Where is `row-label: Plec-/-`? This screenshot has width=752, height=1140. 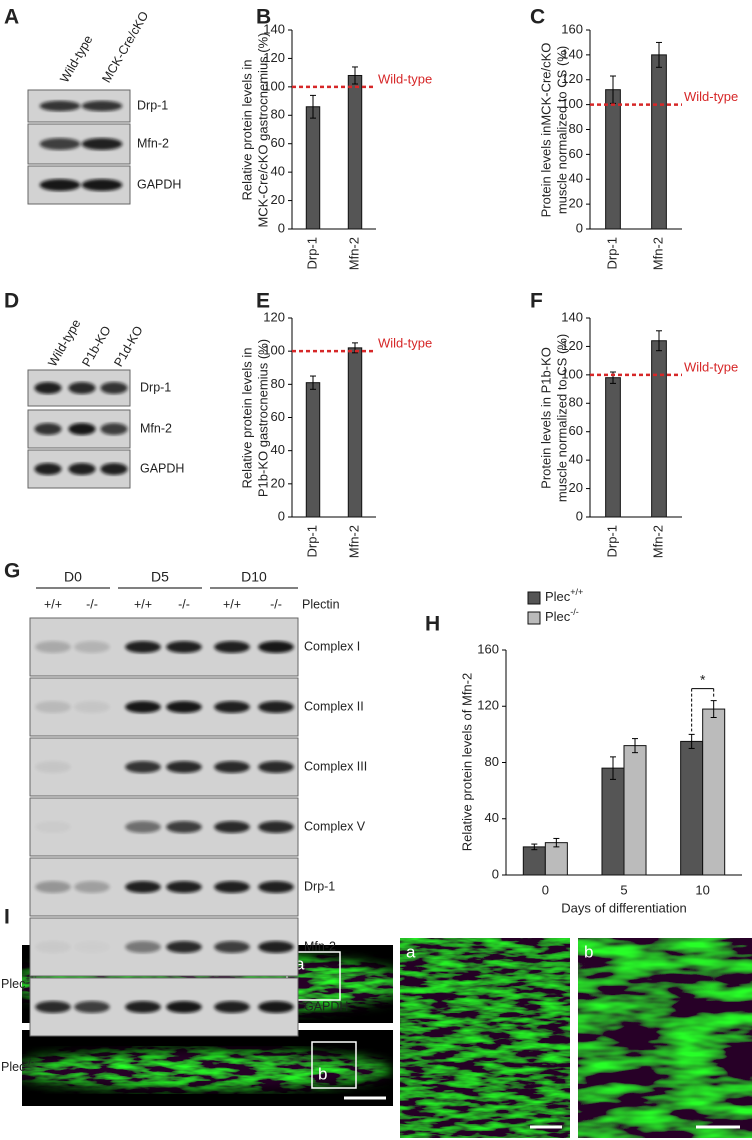
row-label: Plec-/- is located at coordinates (17, 1065).